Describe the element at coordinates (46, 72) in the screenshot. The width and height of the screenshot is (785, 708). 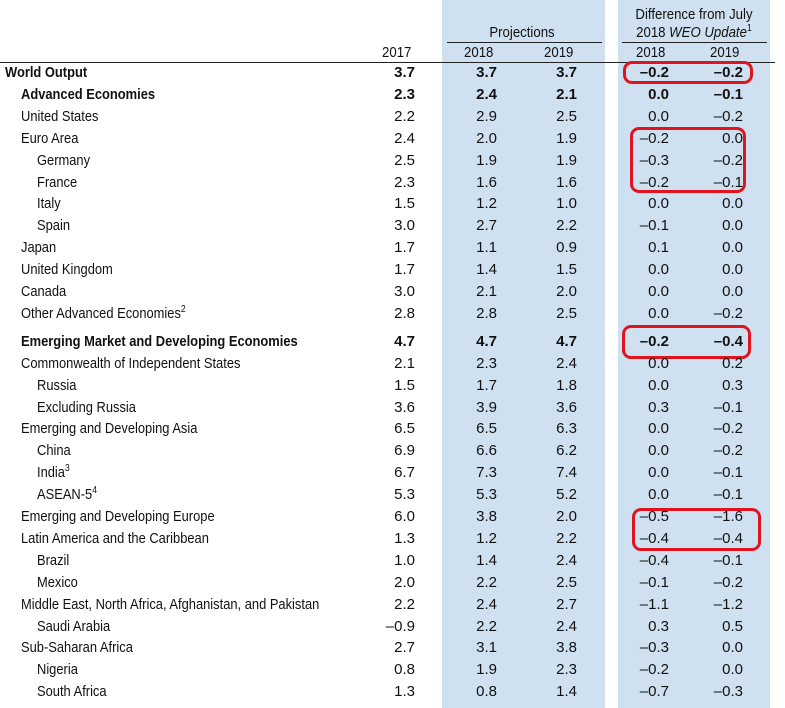
I see `row-label-text: World Output` at that location.